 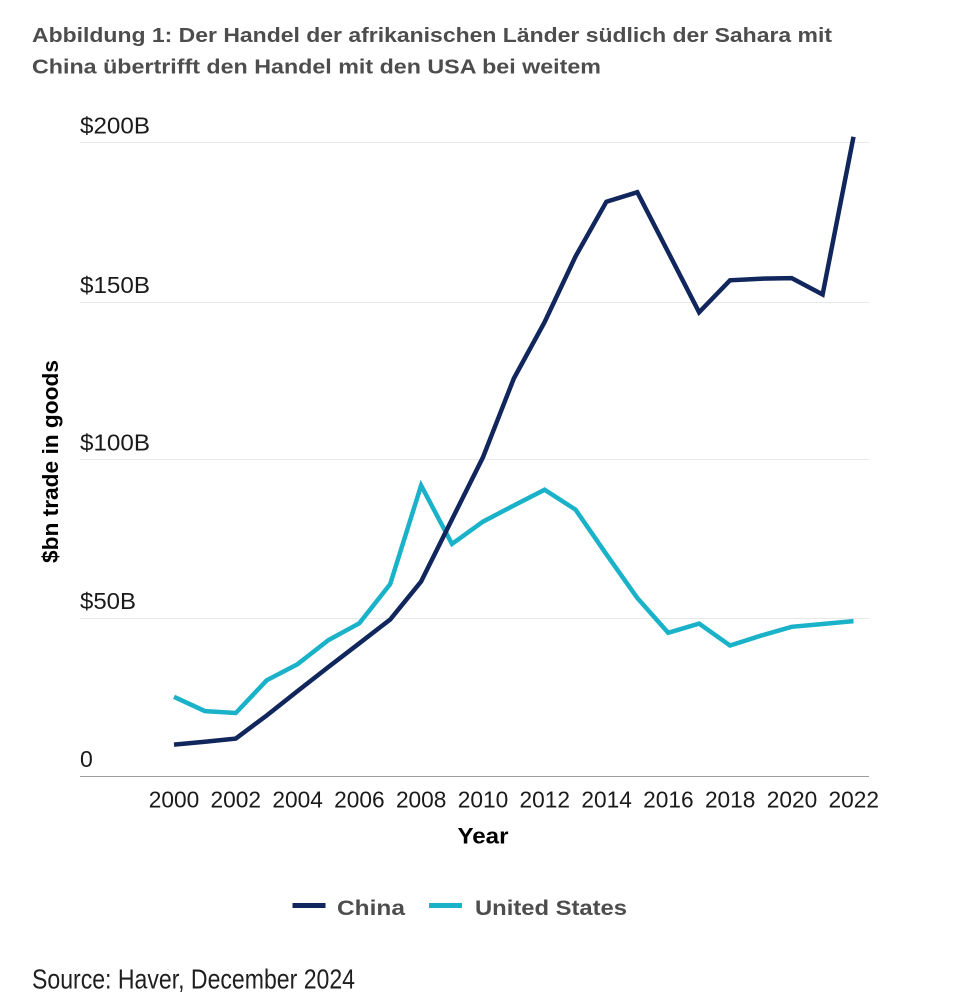 I want to click on svg-text: 2014, so click(x=606, y=800).